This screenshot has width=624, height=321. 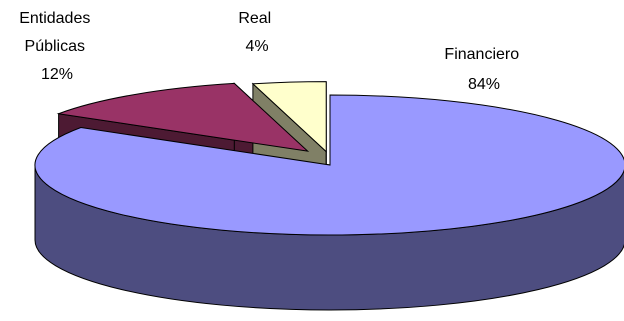 I want to click on slice-label-financiero: Financiero 84%, so click(x=483, y=69).